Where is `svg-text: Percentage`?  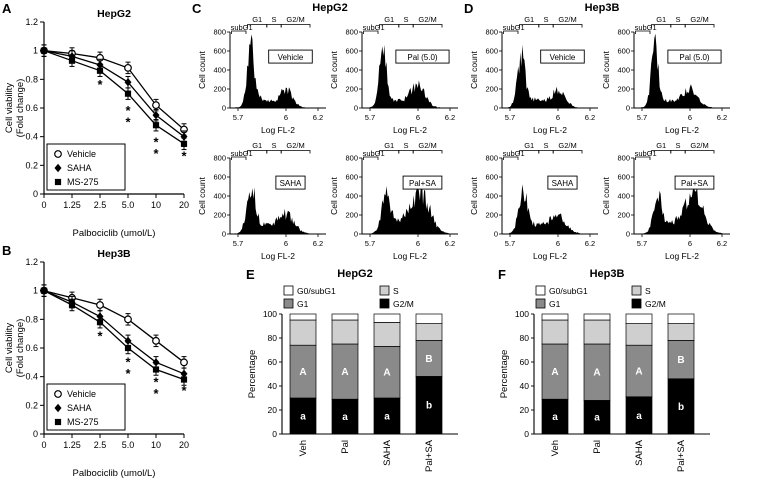 svg-text: Percentage is located at coordinates (504, 374).